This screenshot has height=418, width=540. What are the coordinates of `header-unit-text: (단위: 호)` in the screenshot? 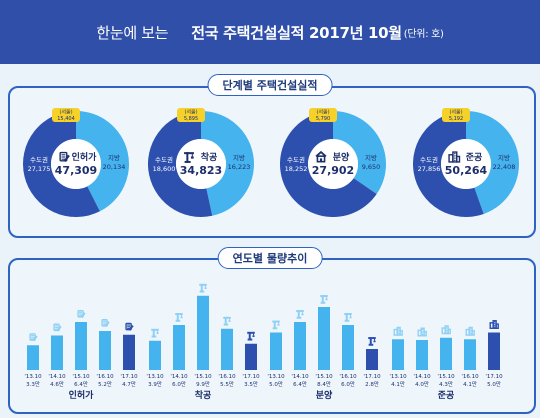 It's located at (423, 34).